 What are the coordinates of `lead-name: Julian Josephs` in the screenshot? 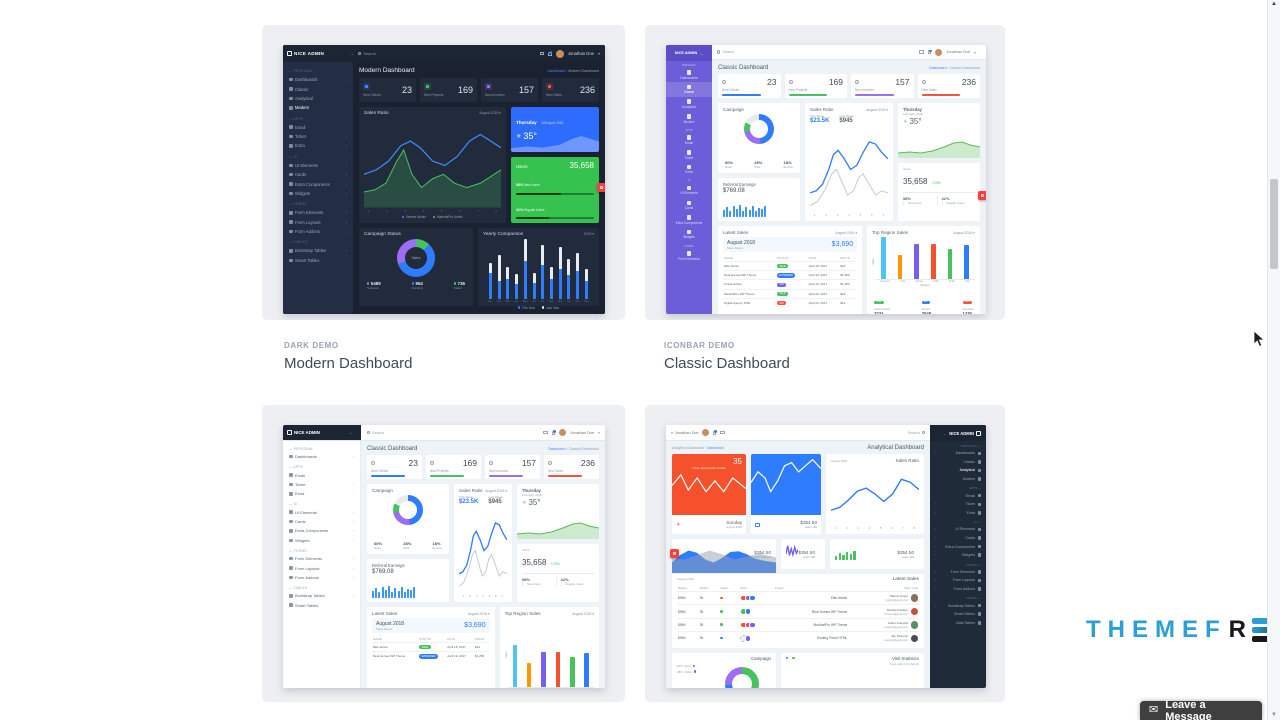 It's located at (897, 622).